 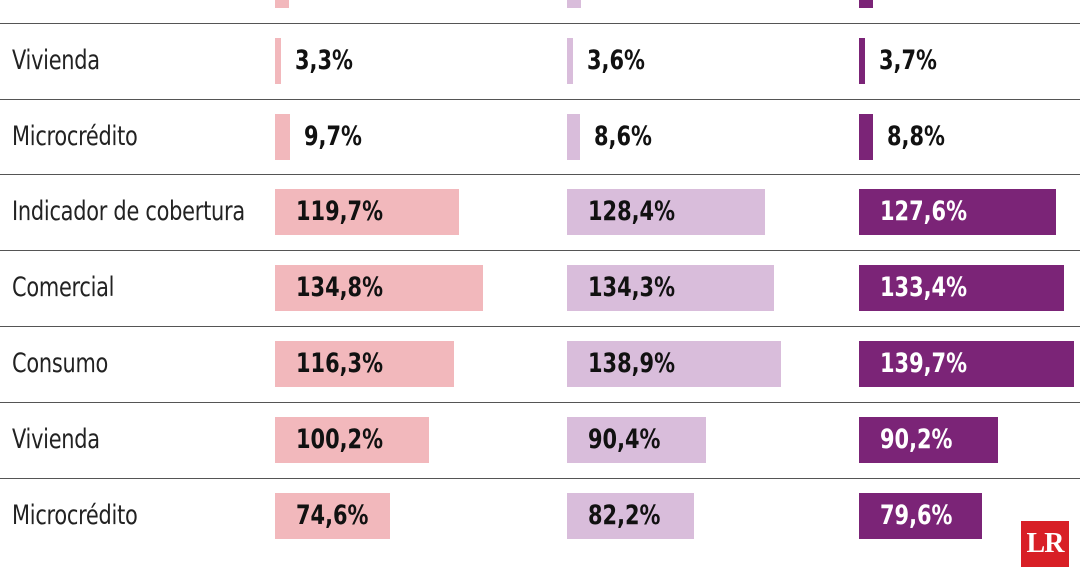 What do you see at coordinates (540, 11) in the screenshot?
I see `table-row` at bounding box center [540, 11].